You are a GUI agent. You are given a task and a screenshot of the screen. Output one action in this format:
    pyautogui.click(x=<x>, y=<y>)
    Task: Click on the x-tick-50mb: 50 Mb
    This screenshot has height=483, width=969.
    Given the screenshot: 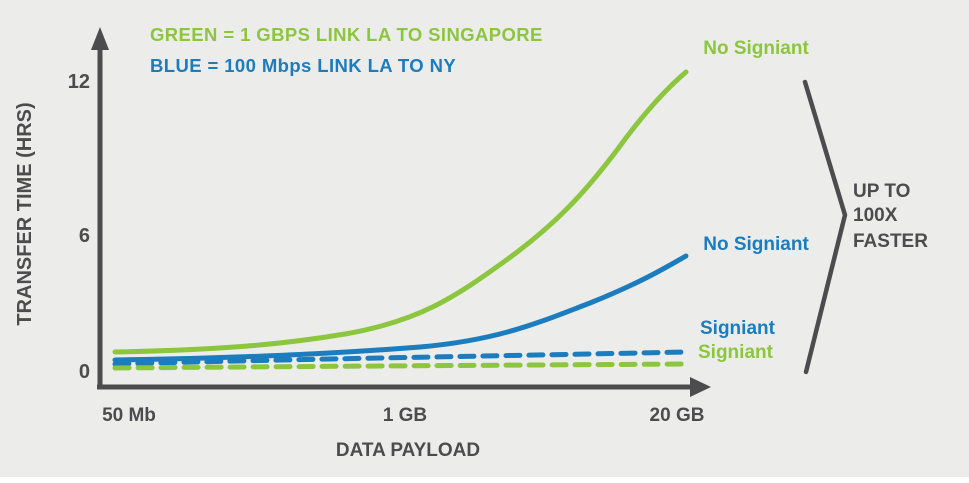 What is the action you would take?
    pyautogui.click(x=129, y=415)
    